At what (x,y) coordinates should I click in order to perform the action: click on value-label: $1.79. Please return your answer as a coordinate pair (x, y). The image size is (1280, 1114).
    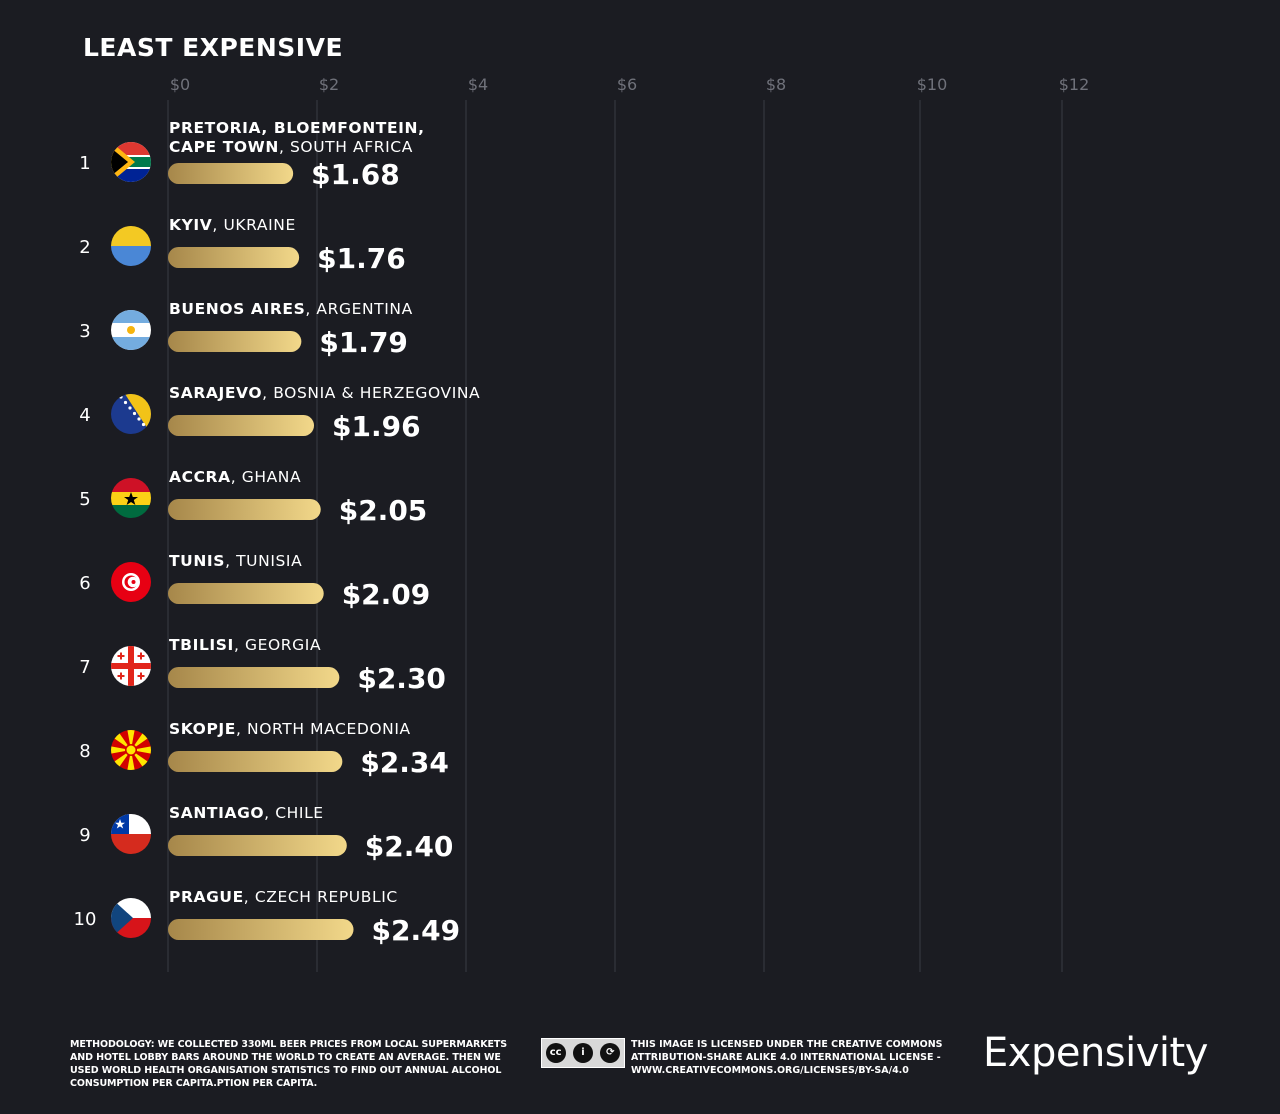
    Looking at the image, I should click on (363, 342).